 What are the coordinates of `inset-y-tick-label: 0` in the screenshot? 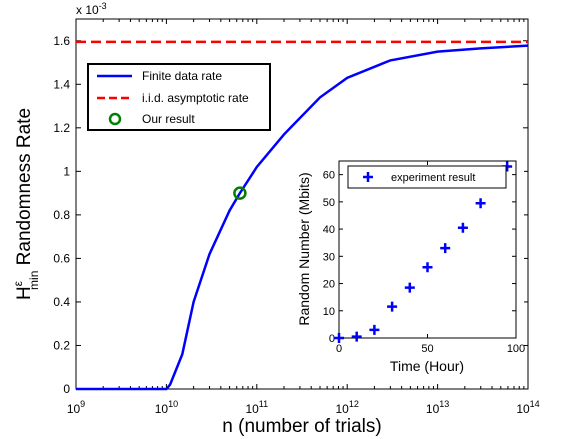 It's located at (332, 339).